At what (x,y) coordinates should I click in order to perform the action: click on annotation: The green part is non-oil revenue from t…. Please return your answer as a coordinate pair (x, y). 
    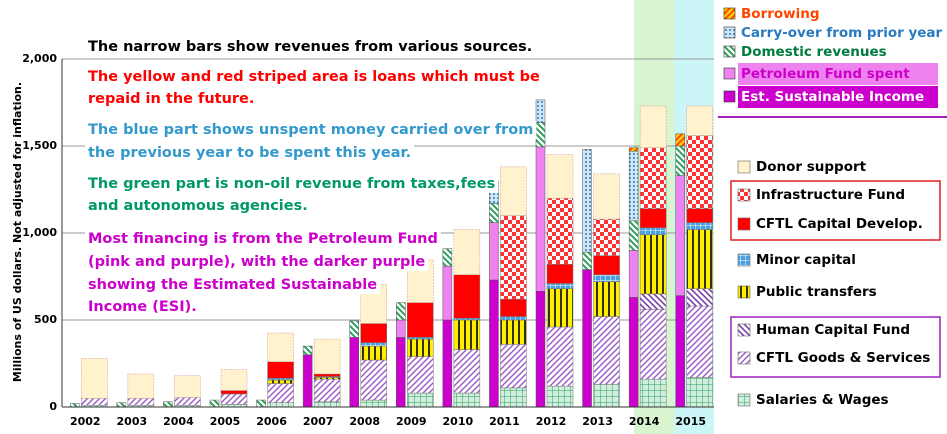
    Looking at the image, I should click on (291, 184).